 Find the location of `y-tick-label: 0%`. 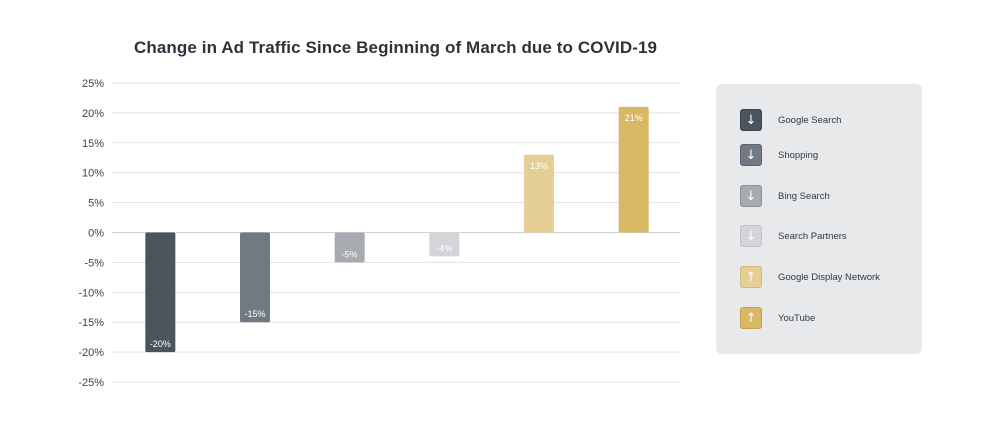

y-tick-label: 0% is located at coordinates (96, 234).